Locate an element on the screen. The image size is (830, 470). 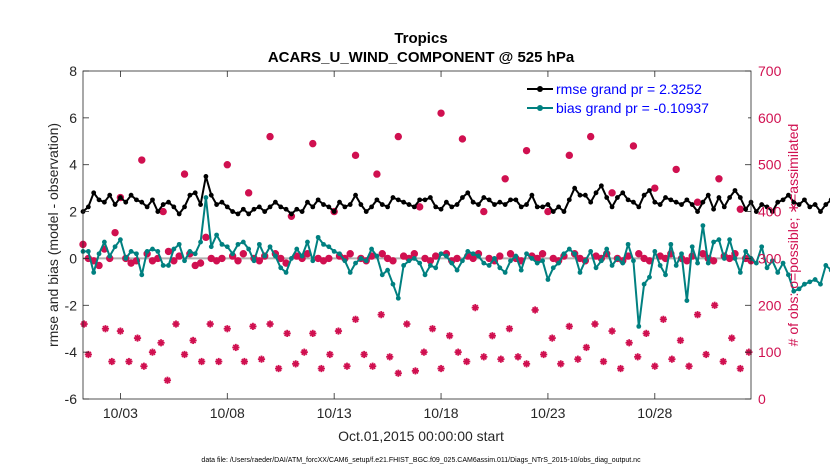
y-tick-label: 4 is located at coordinates (73, 165).